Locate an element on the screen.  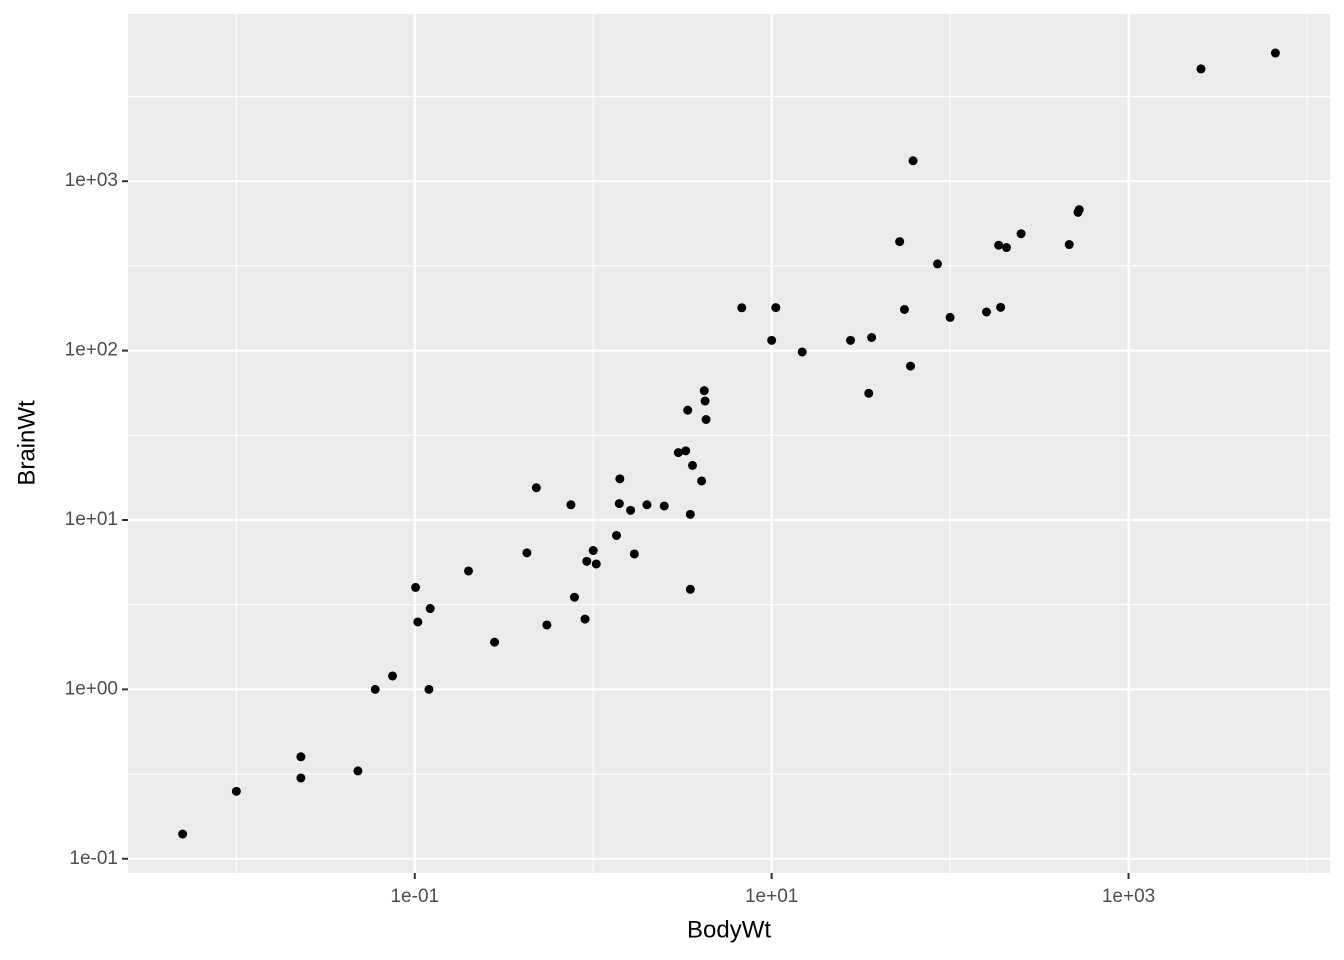
y-tick-label: 1e+02 is located at coordinates (91, 350).